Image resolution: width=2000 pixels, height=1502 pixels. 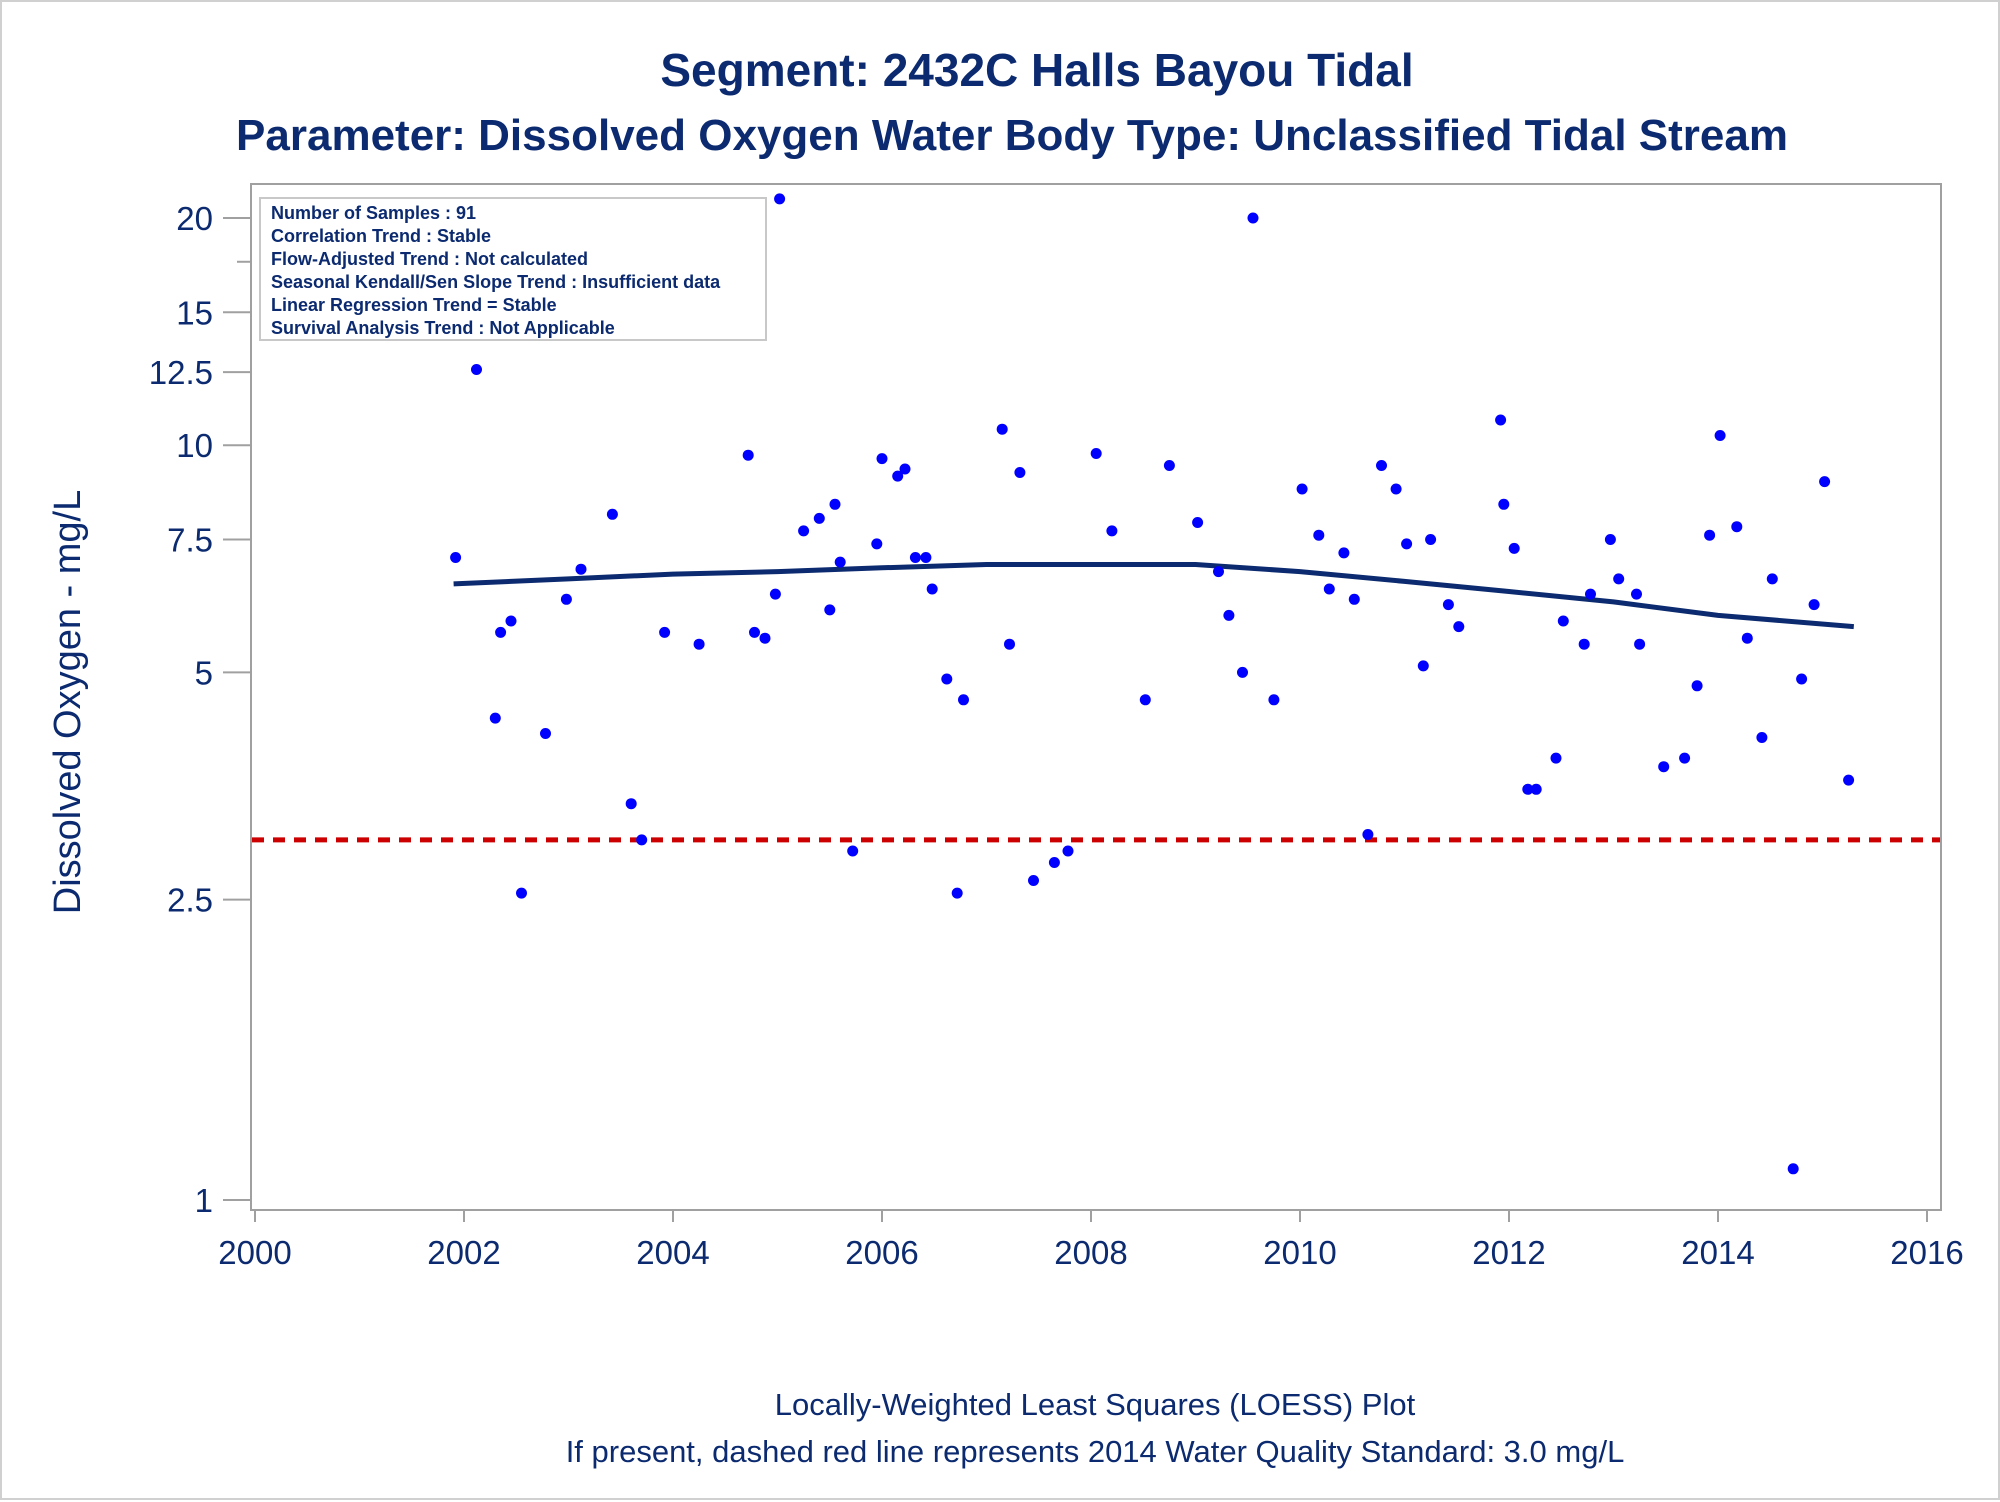 I want to click on y-tick-label: 12.5, so click(x=181, y=372).